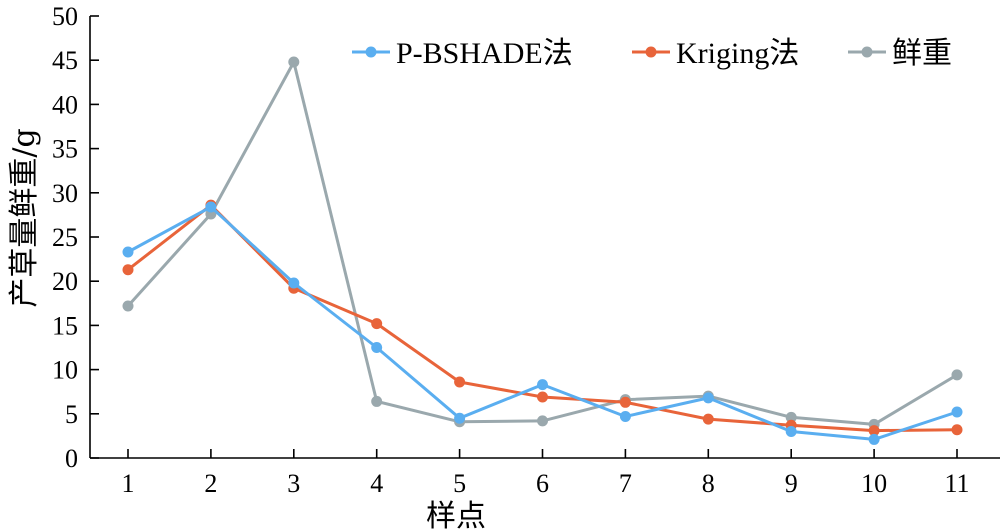  What do you see at coordinates (210, 483) in the screenshot?
I see `x-tick-label: 2` at bounding box center [210, 483].